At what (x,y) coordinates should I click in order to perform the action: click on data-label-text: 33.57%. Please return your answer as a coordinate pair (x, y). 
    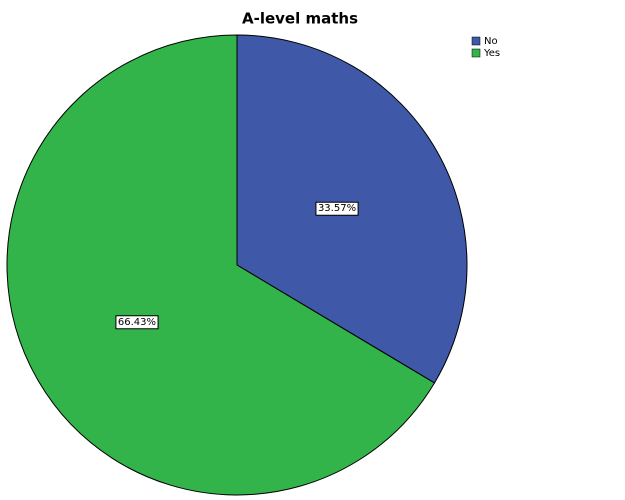
    Looking at the image, I should click on (337, 208).